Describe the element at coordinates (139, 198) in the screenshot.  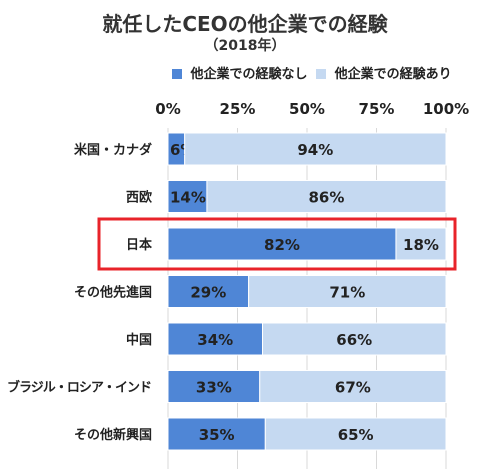
I see `category-label: 西欧` at that location.